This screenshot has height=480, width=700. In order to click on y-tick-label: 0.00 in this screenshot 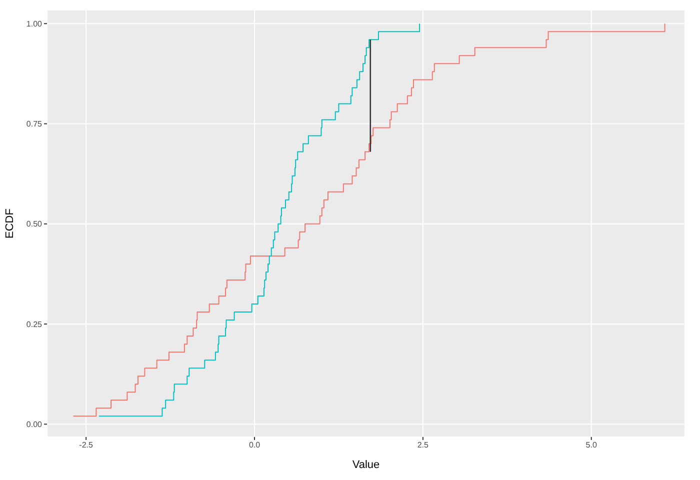, I will do `click(34, 425)`.